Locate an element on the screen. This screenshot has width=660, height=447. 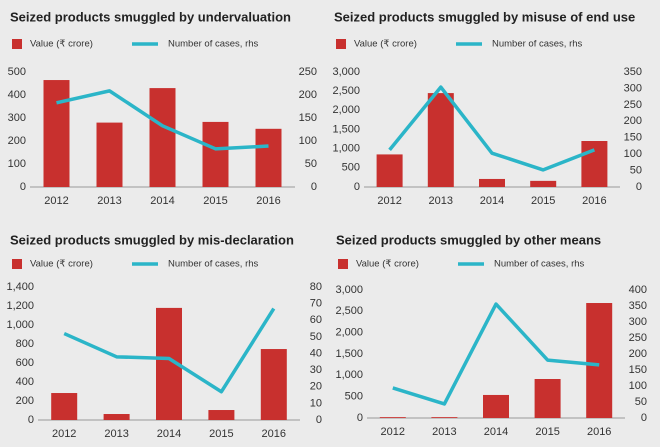
y-tick-label: 400 is located at coordinates (25, 382).